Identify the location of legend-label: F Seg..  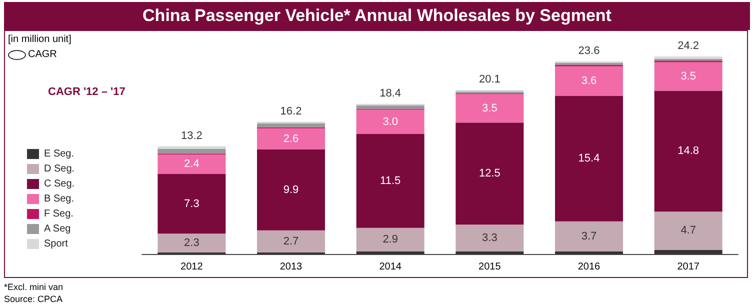
(59, 214).